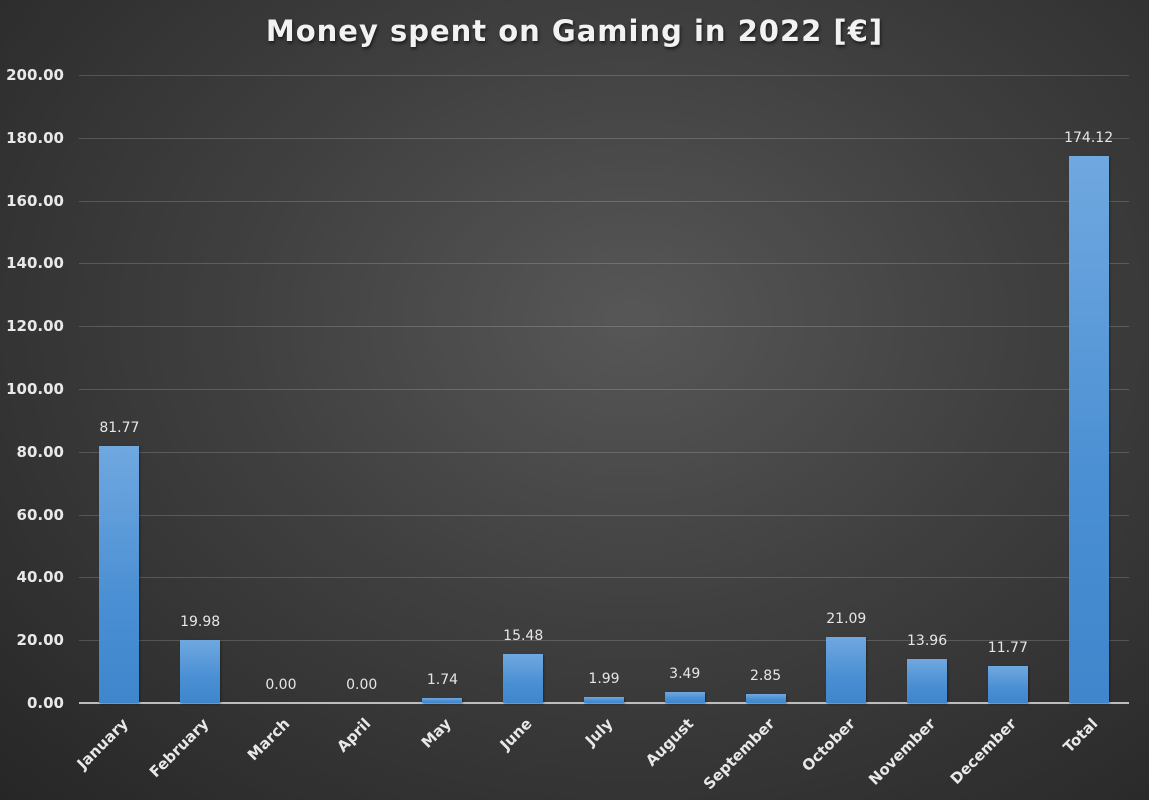  Describe the element at coordinates (40, 514) in the screenshot. I see `y-tick-label: 60.00` at that location.